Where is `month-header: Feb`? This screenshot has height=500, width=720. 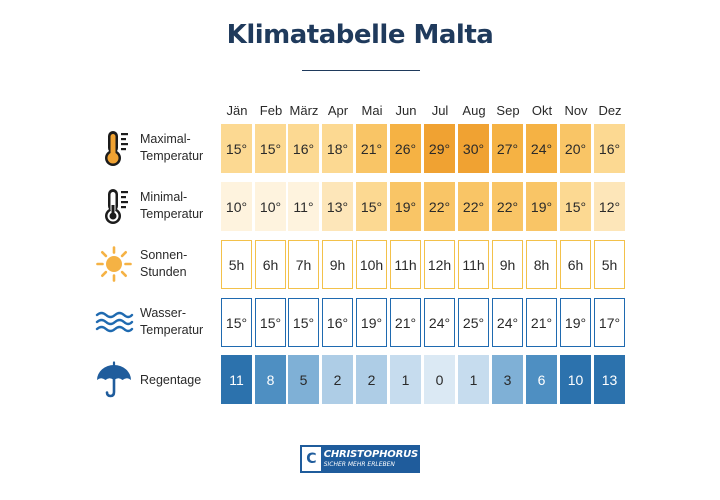 month-header: Feb is located at coordinates (271, 110).